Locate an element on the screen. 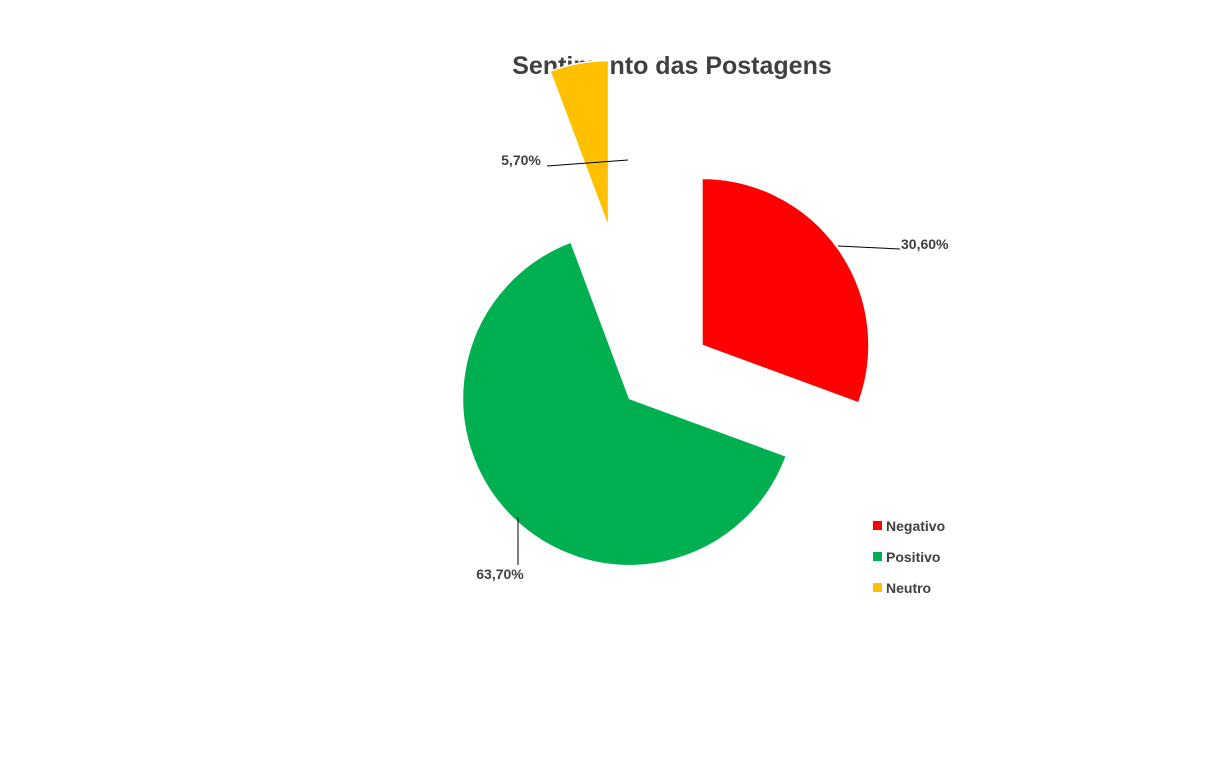 The width and height of the screenshot is (1217, 759). leader-line-negativo is located at coordinates (869, 247).